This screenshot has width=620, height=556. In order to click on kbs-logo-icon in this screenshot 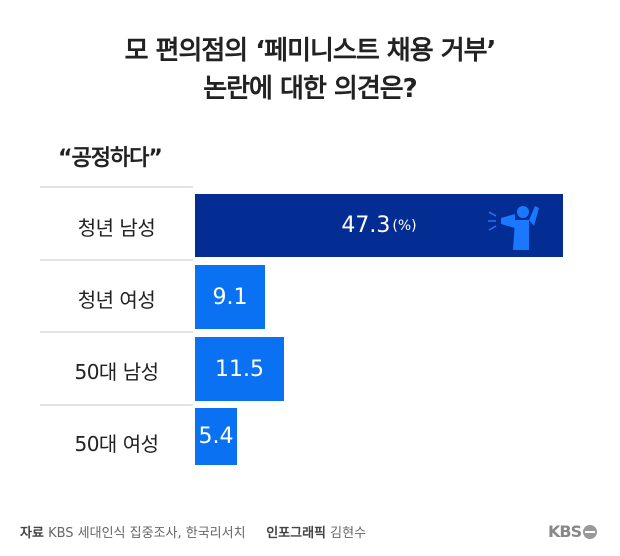, I will do `click(590, 531)`.